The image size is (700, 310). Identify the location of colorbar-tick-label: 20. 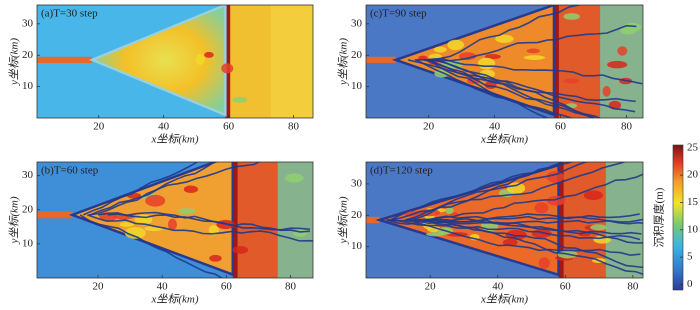
(693, 175).